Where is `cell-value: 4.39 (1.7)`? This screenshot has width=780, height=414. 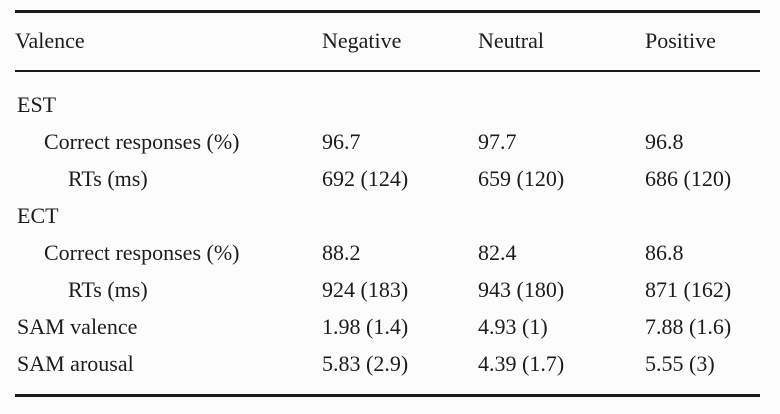 cell-value: 4.39 (1.7) is located at coordinates (521, 363).